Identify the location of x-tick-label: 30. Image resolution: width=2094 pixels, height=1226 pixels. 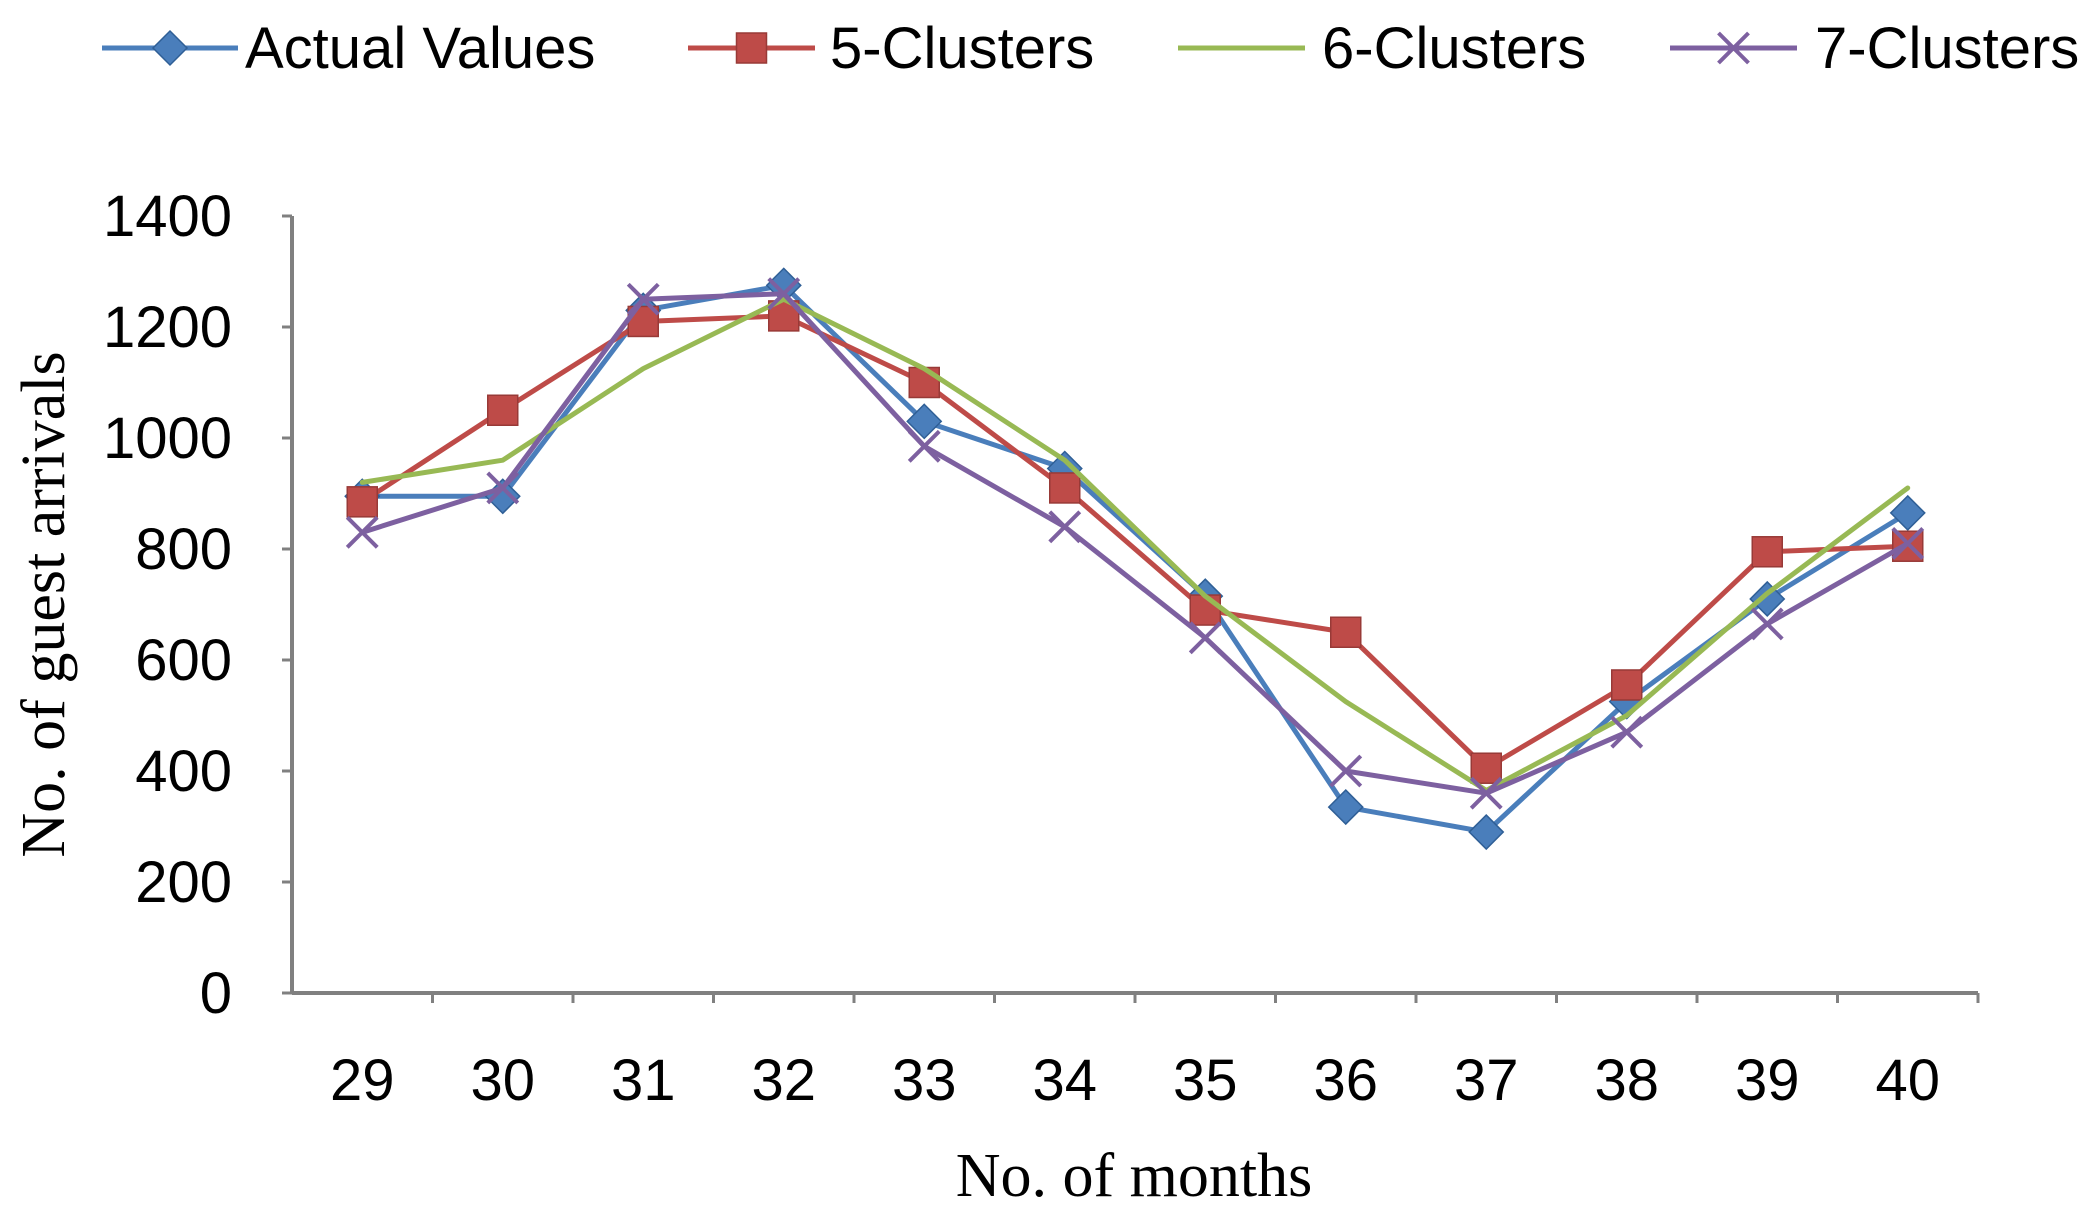
(502, 1080).